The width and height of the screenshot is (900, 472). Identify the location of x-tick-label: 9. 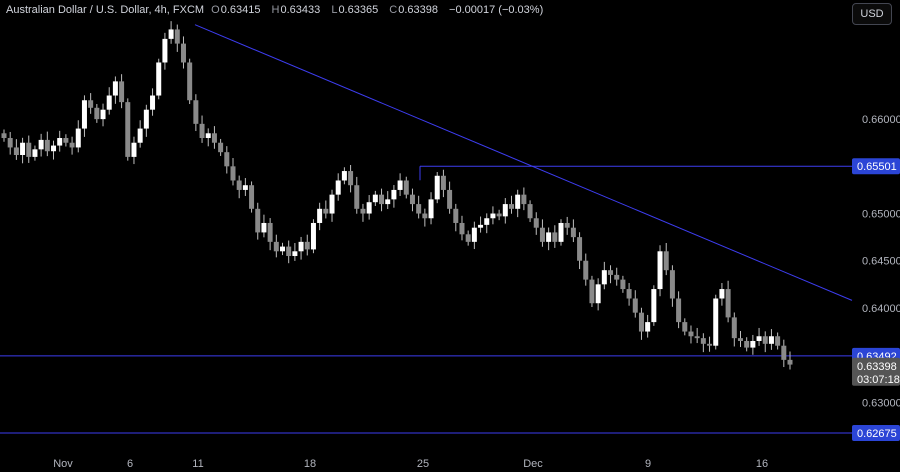
(648, 464).